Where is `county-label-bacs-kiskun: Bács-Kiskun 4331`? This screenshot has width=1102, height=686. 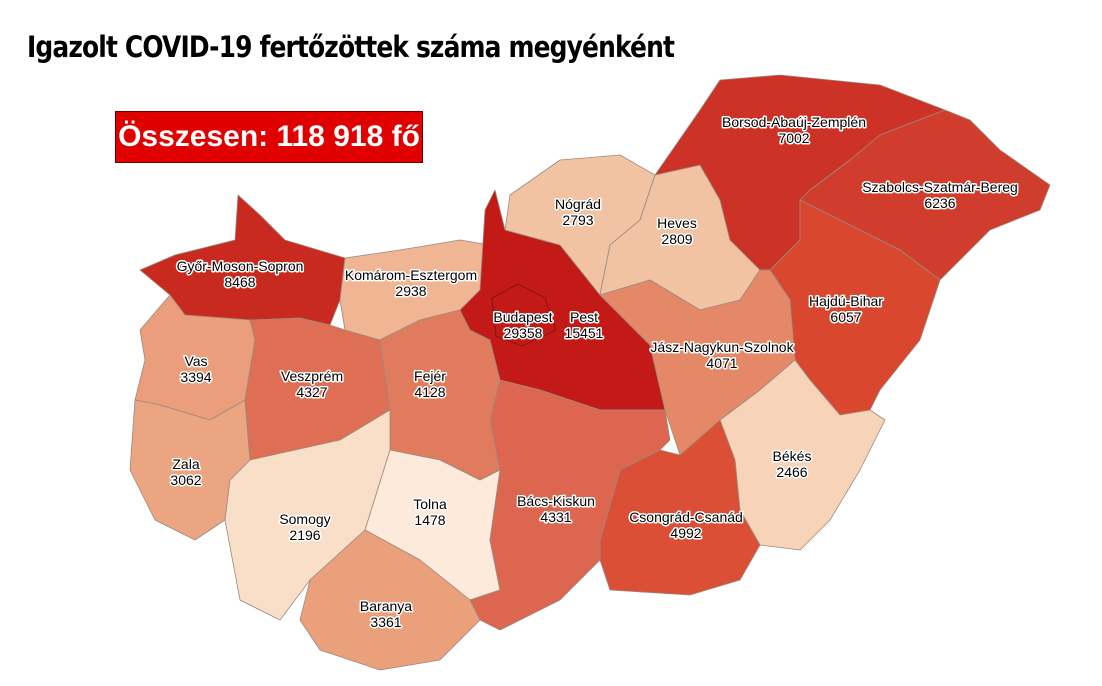
county-label-bacs-kiskun: Bács-Kiskun 4331 is located at coordinates (556, 509).